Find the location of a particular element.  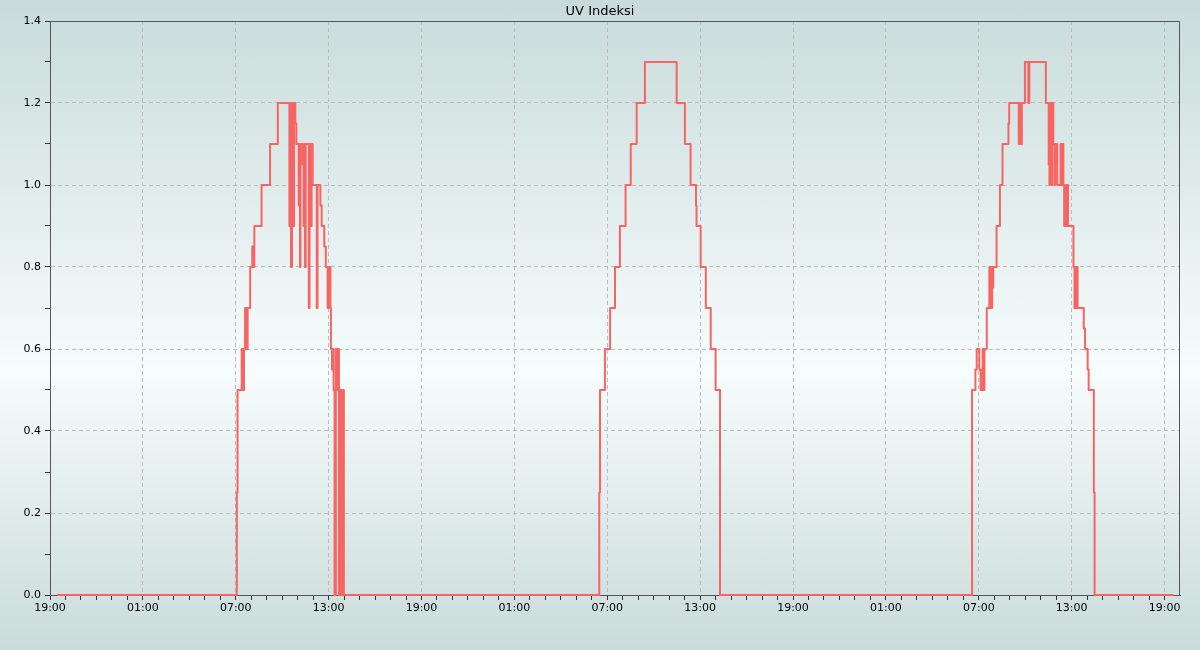

y-tick-label: 0.6 is located at coordinates (32, 348).